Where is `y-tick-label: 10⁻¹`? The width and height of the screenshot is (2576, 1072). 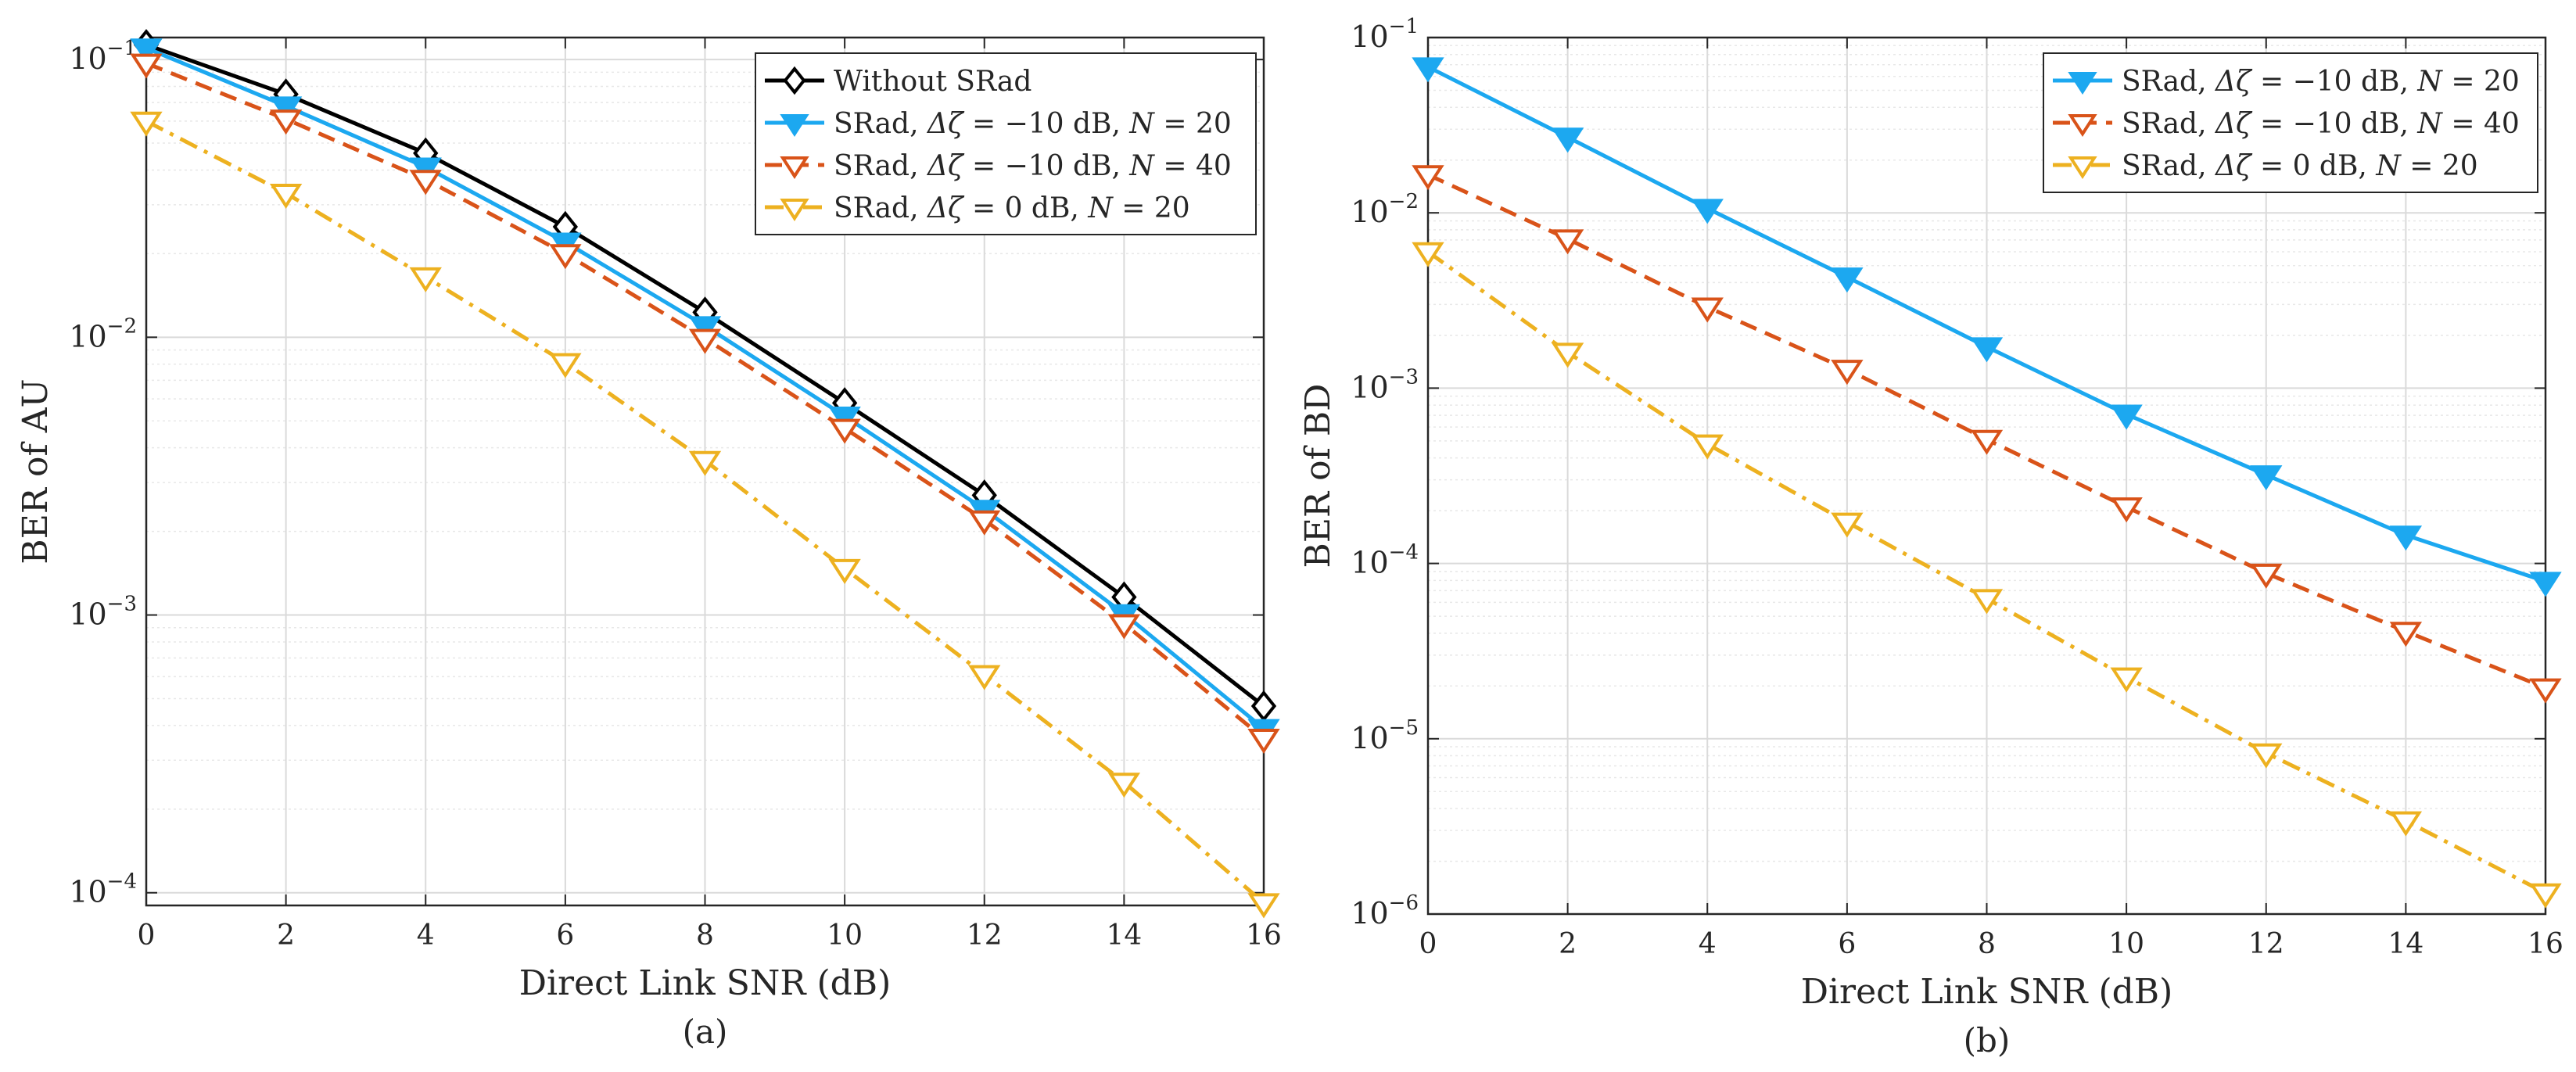
y-tick-label: 10⁻¹ is located at coordinates (103, 57).